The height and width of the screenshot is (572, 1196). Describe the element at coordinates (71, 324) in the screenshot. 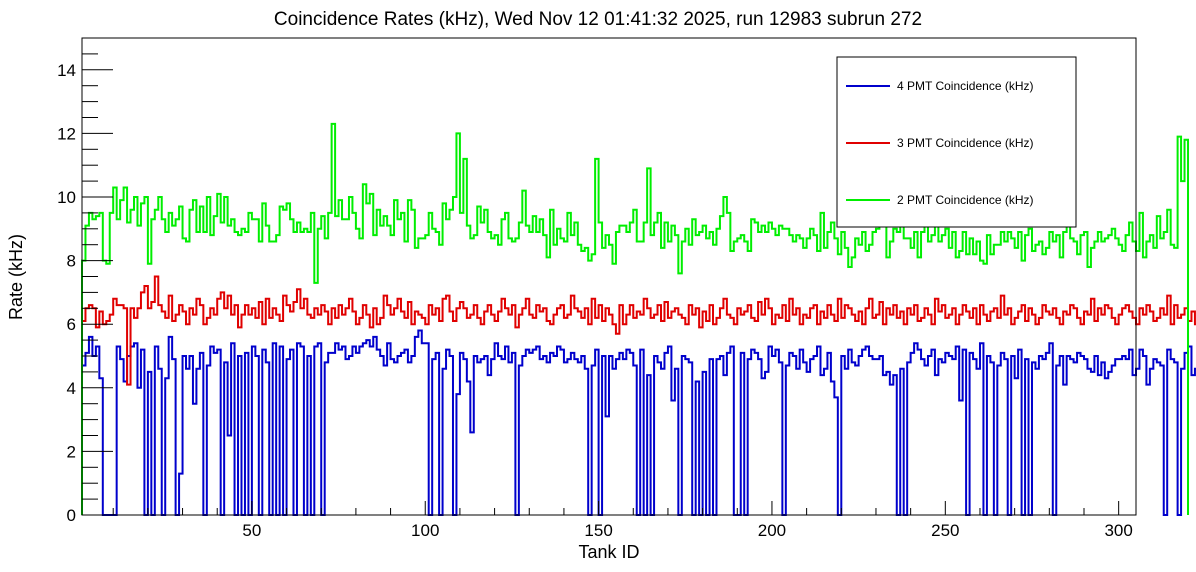

I see `y-tick-label: 6` at that location.